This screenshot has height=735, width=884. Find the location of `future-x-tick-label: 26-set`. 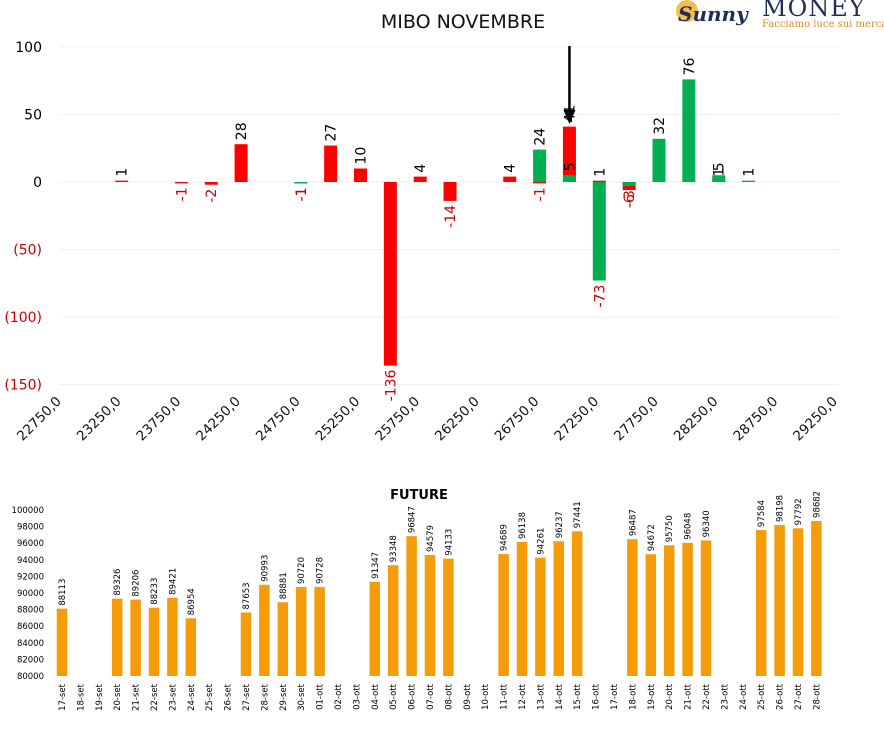

future-x-tick-label: 26-set is located at coordinates (229, 697).